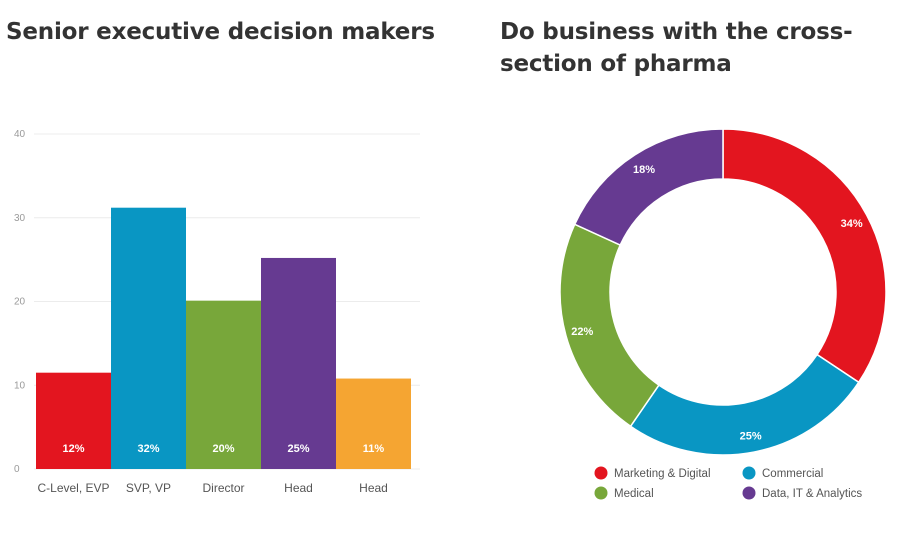  I want to click on y-tick-label: 20, so click(20, 302).